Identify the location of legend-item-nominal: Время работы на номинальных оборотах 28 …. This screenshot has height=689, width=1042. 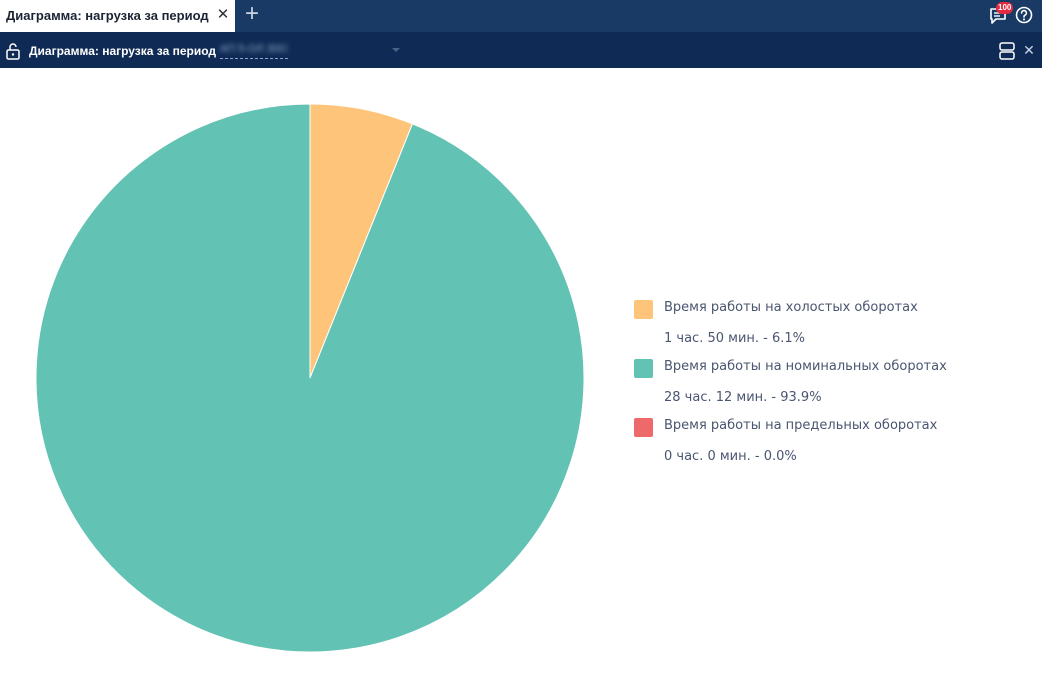
(834, 386).